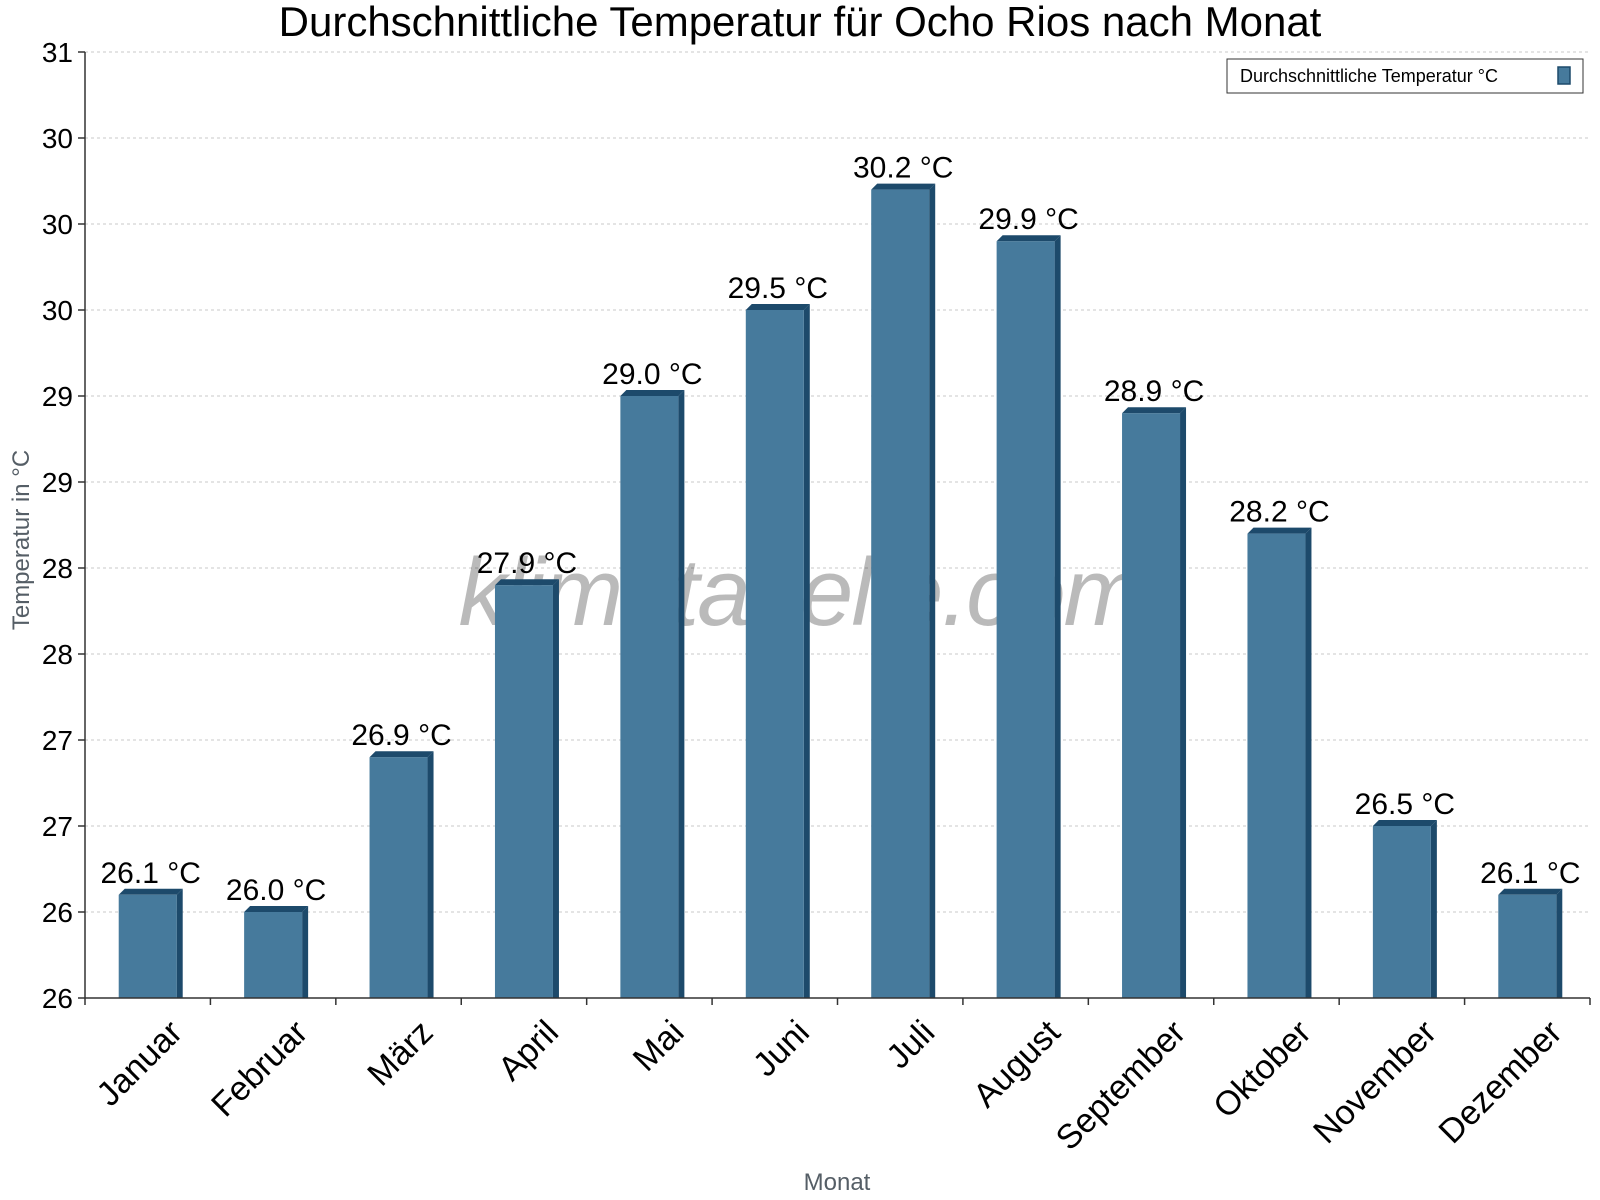 The image size is (1600, 1200). I want to click on legend: Durchschnittliche Temperatur °C, so click(1405, 76).